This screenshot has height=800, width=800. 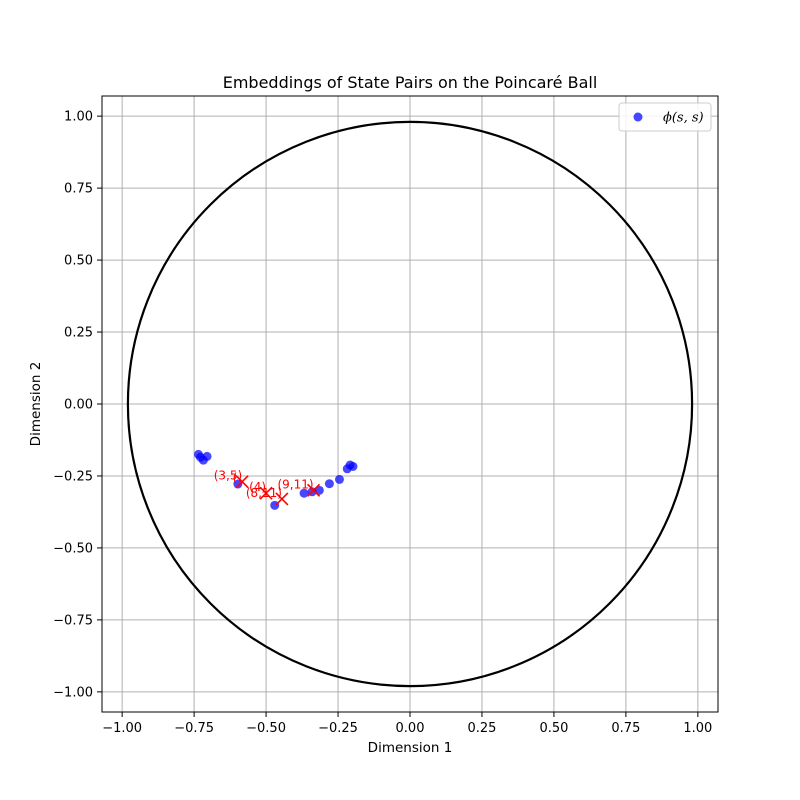 What do you see at coordinates (257, 487) in the screenshot?
I see `point-annotation: (4)` at bounding box center [257, 487].